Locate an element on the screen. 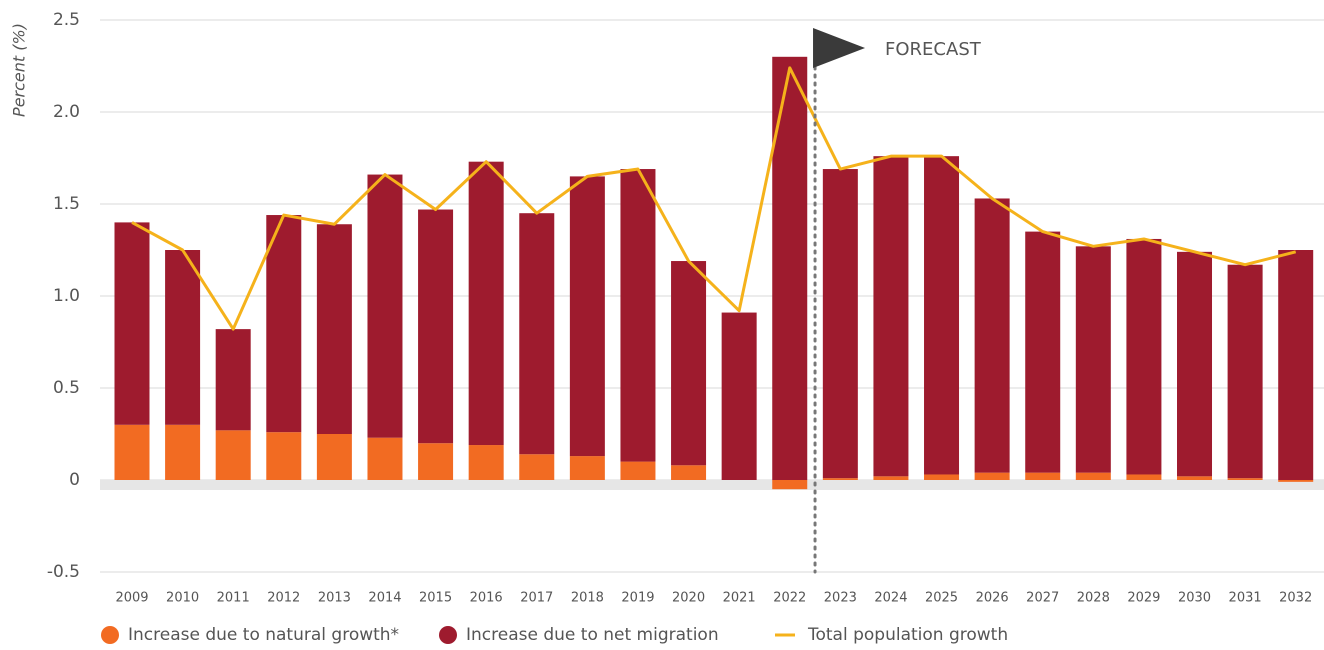  y-tick-label: 0 is located at coordinates (74, 480).